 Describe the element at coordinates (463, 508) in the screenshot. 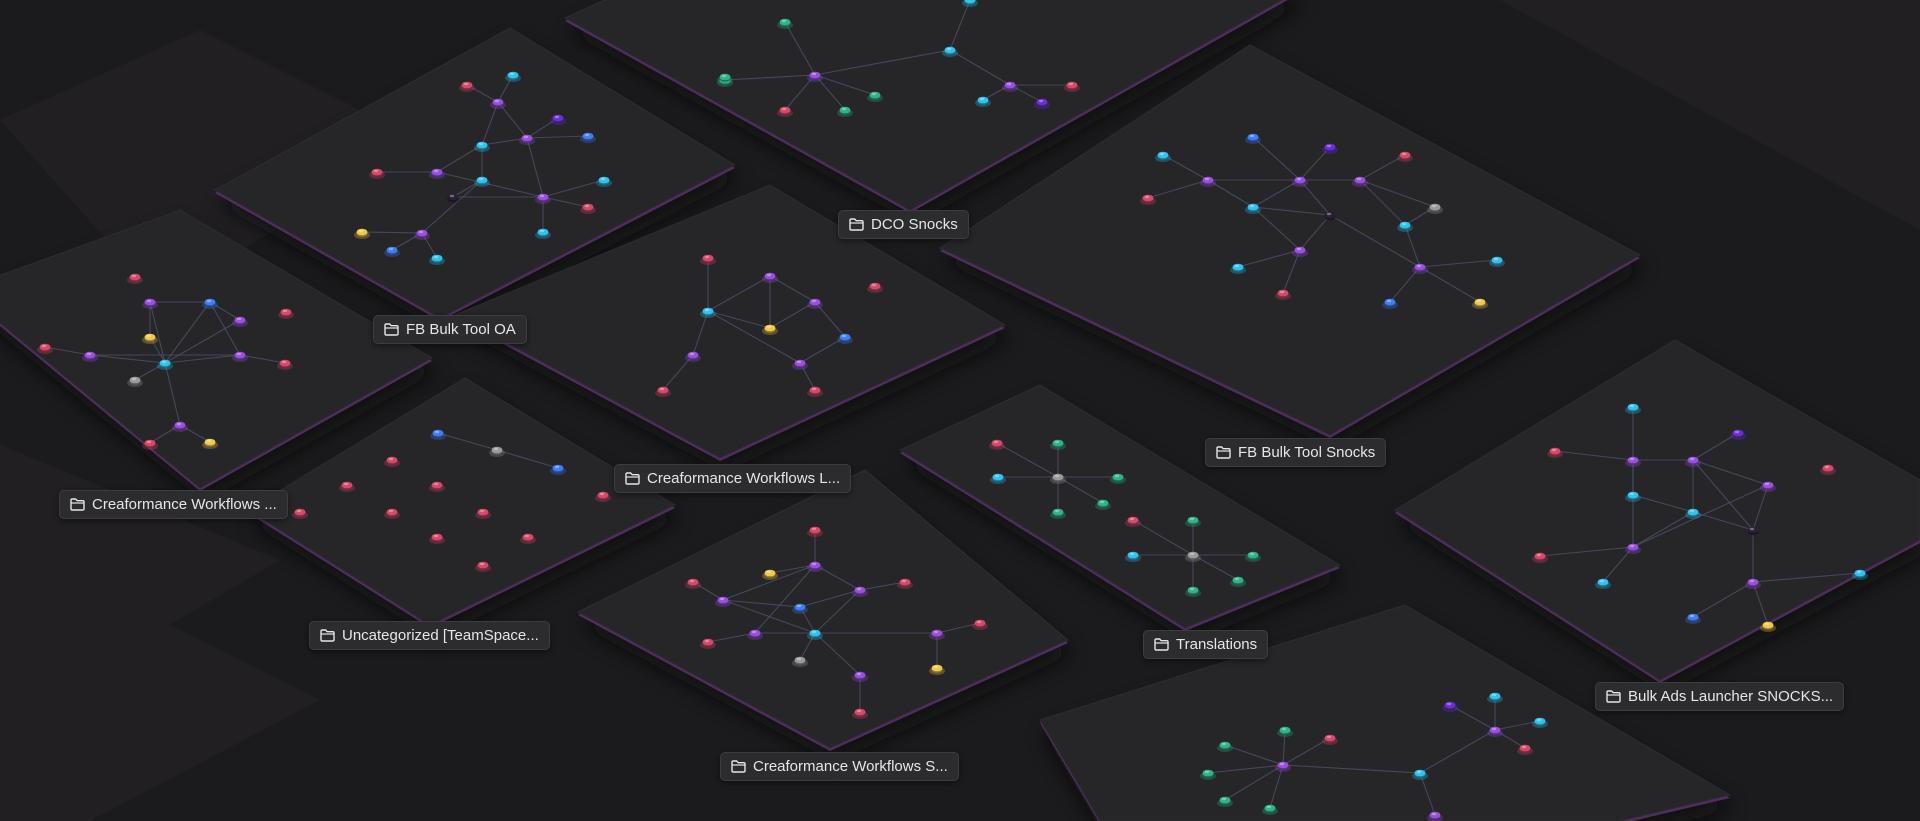

I see `tile-uncategorized-teamspace` at that location.